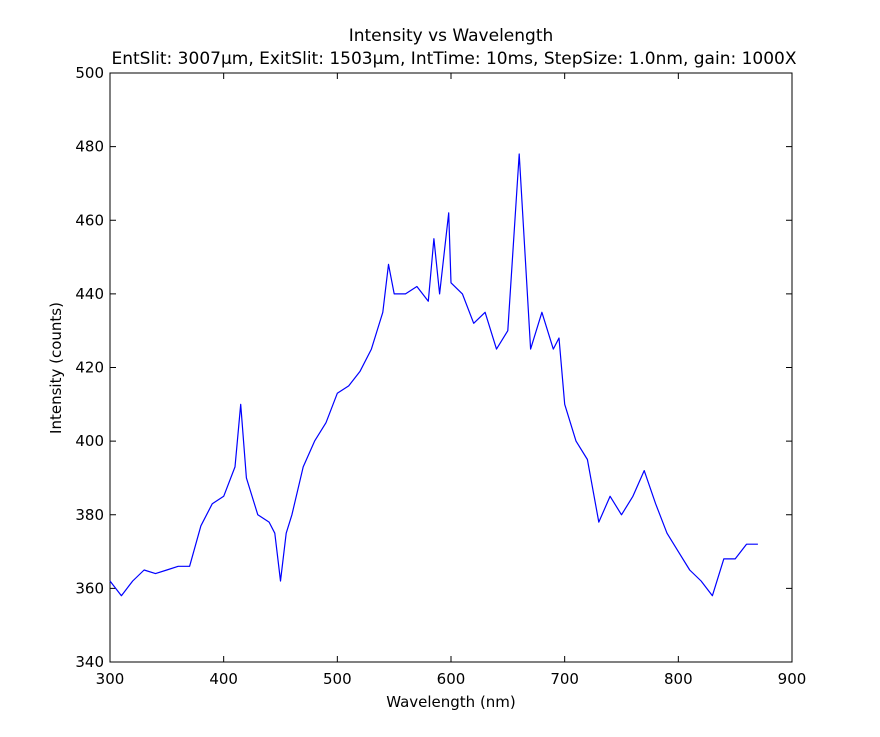  I want to click on y-tick-label: 380, so click(89, 515).